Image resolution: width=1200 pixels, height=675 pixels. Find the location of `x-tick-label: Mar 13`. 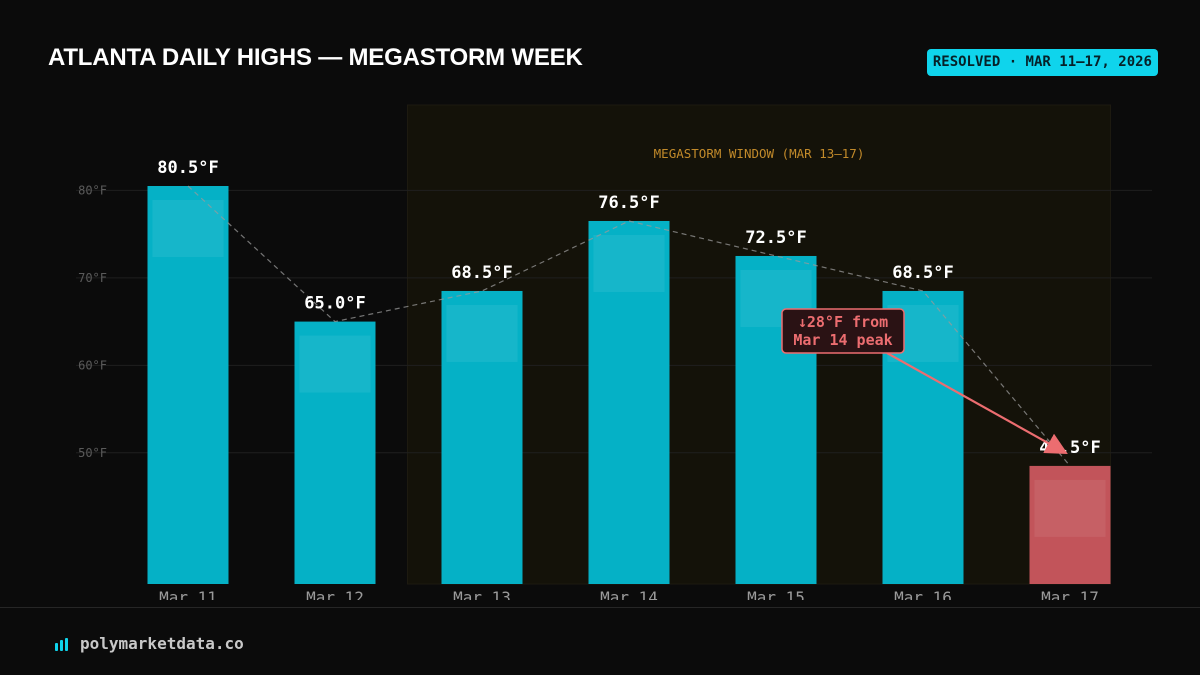

x-tick-label: Mar 13 is located at coordinates (482, 594).